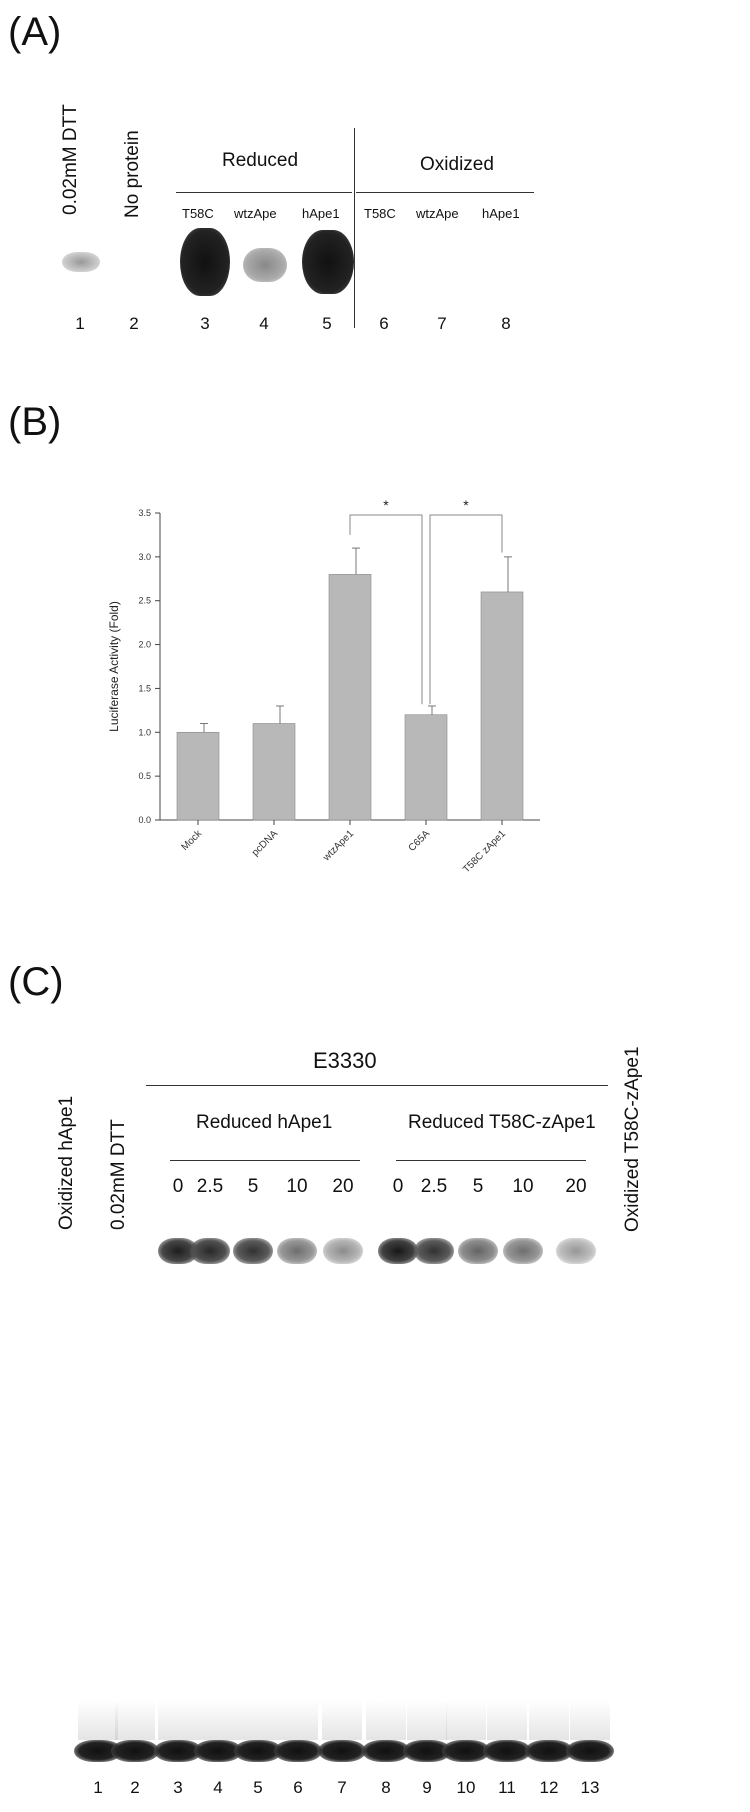 Image resolution: width=750 pixels, height=1812 pixels. Describe the element at coordinates (264, 323) in the screenshot. I see `lane-number-a-4: 4` at that location.